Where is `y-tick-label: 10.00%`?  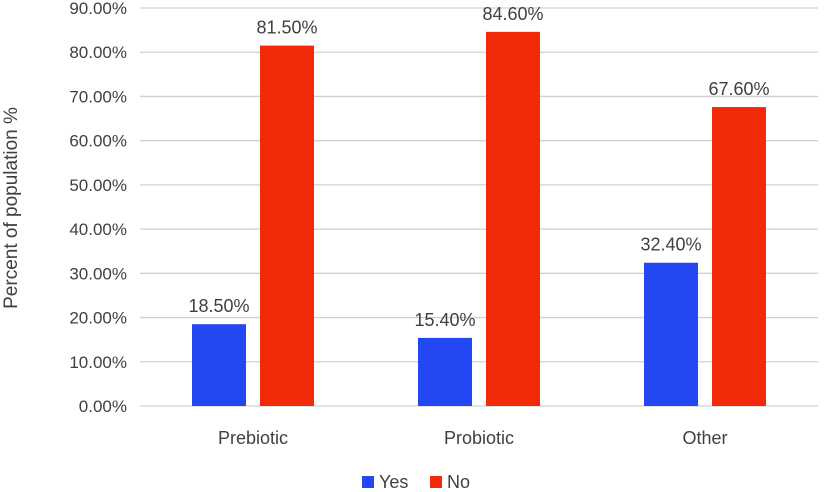
y-tick-label: 10.00% is located at coordinates (98, 362).